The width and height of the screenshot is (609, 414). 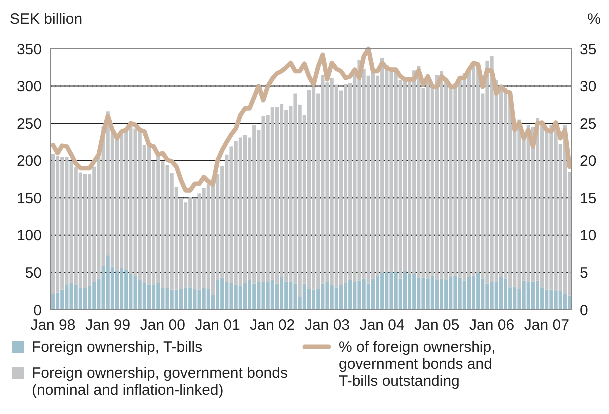 I want to click on y2-tick-label: 10, so click(x=588, y=236).